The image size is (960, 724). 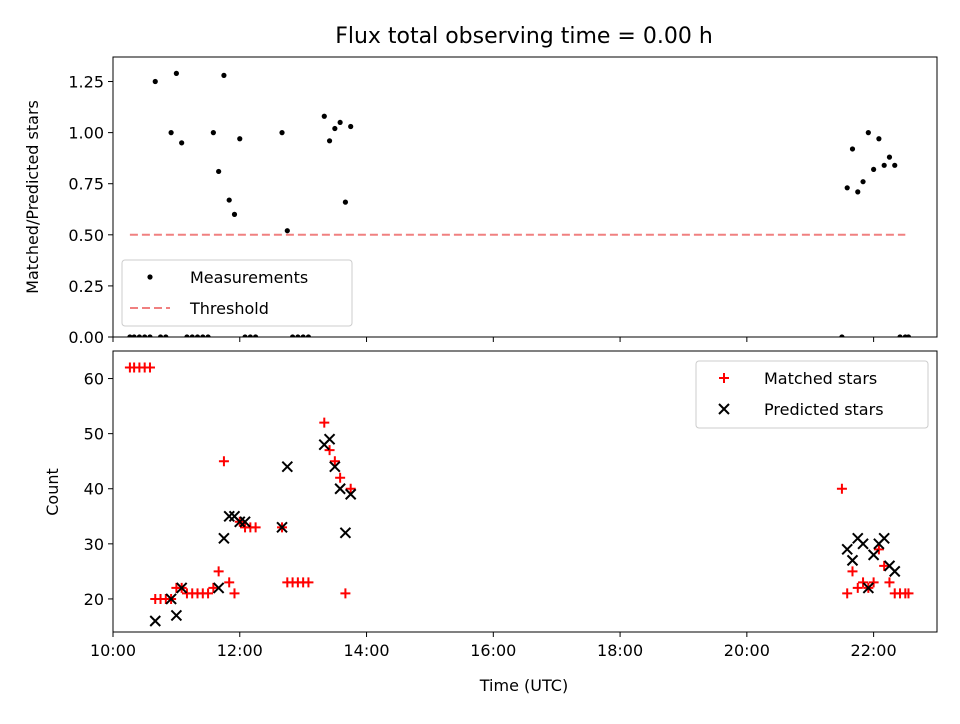 What do you see at coordinates (524, 36) in the screenshot?
I see `chart-title: Flux total observing time = 0.00 h` at bounding box center [524, 36].